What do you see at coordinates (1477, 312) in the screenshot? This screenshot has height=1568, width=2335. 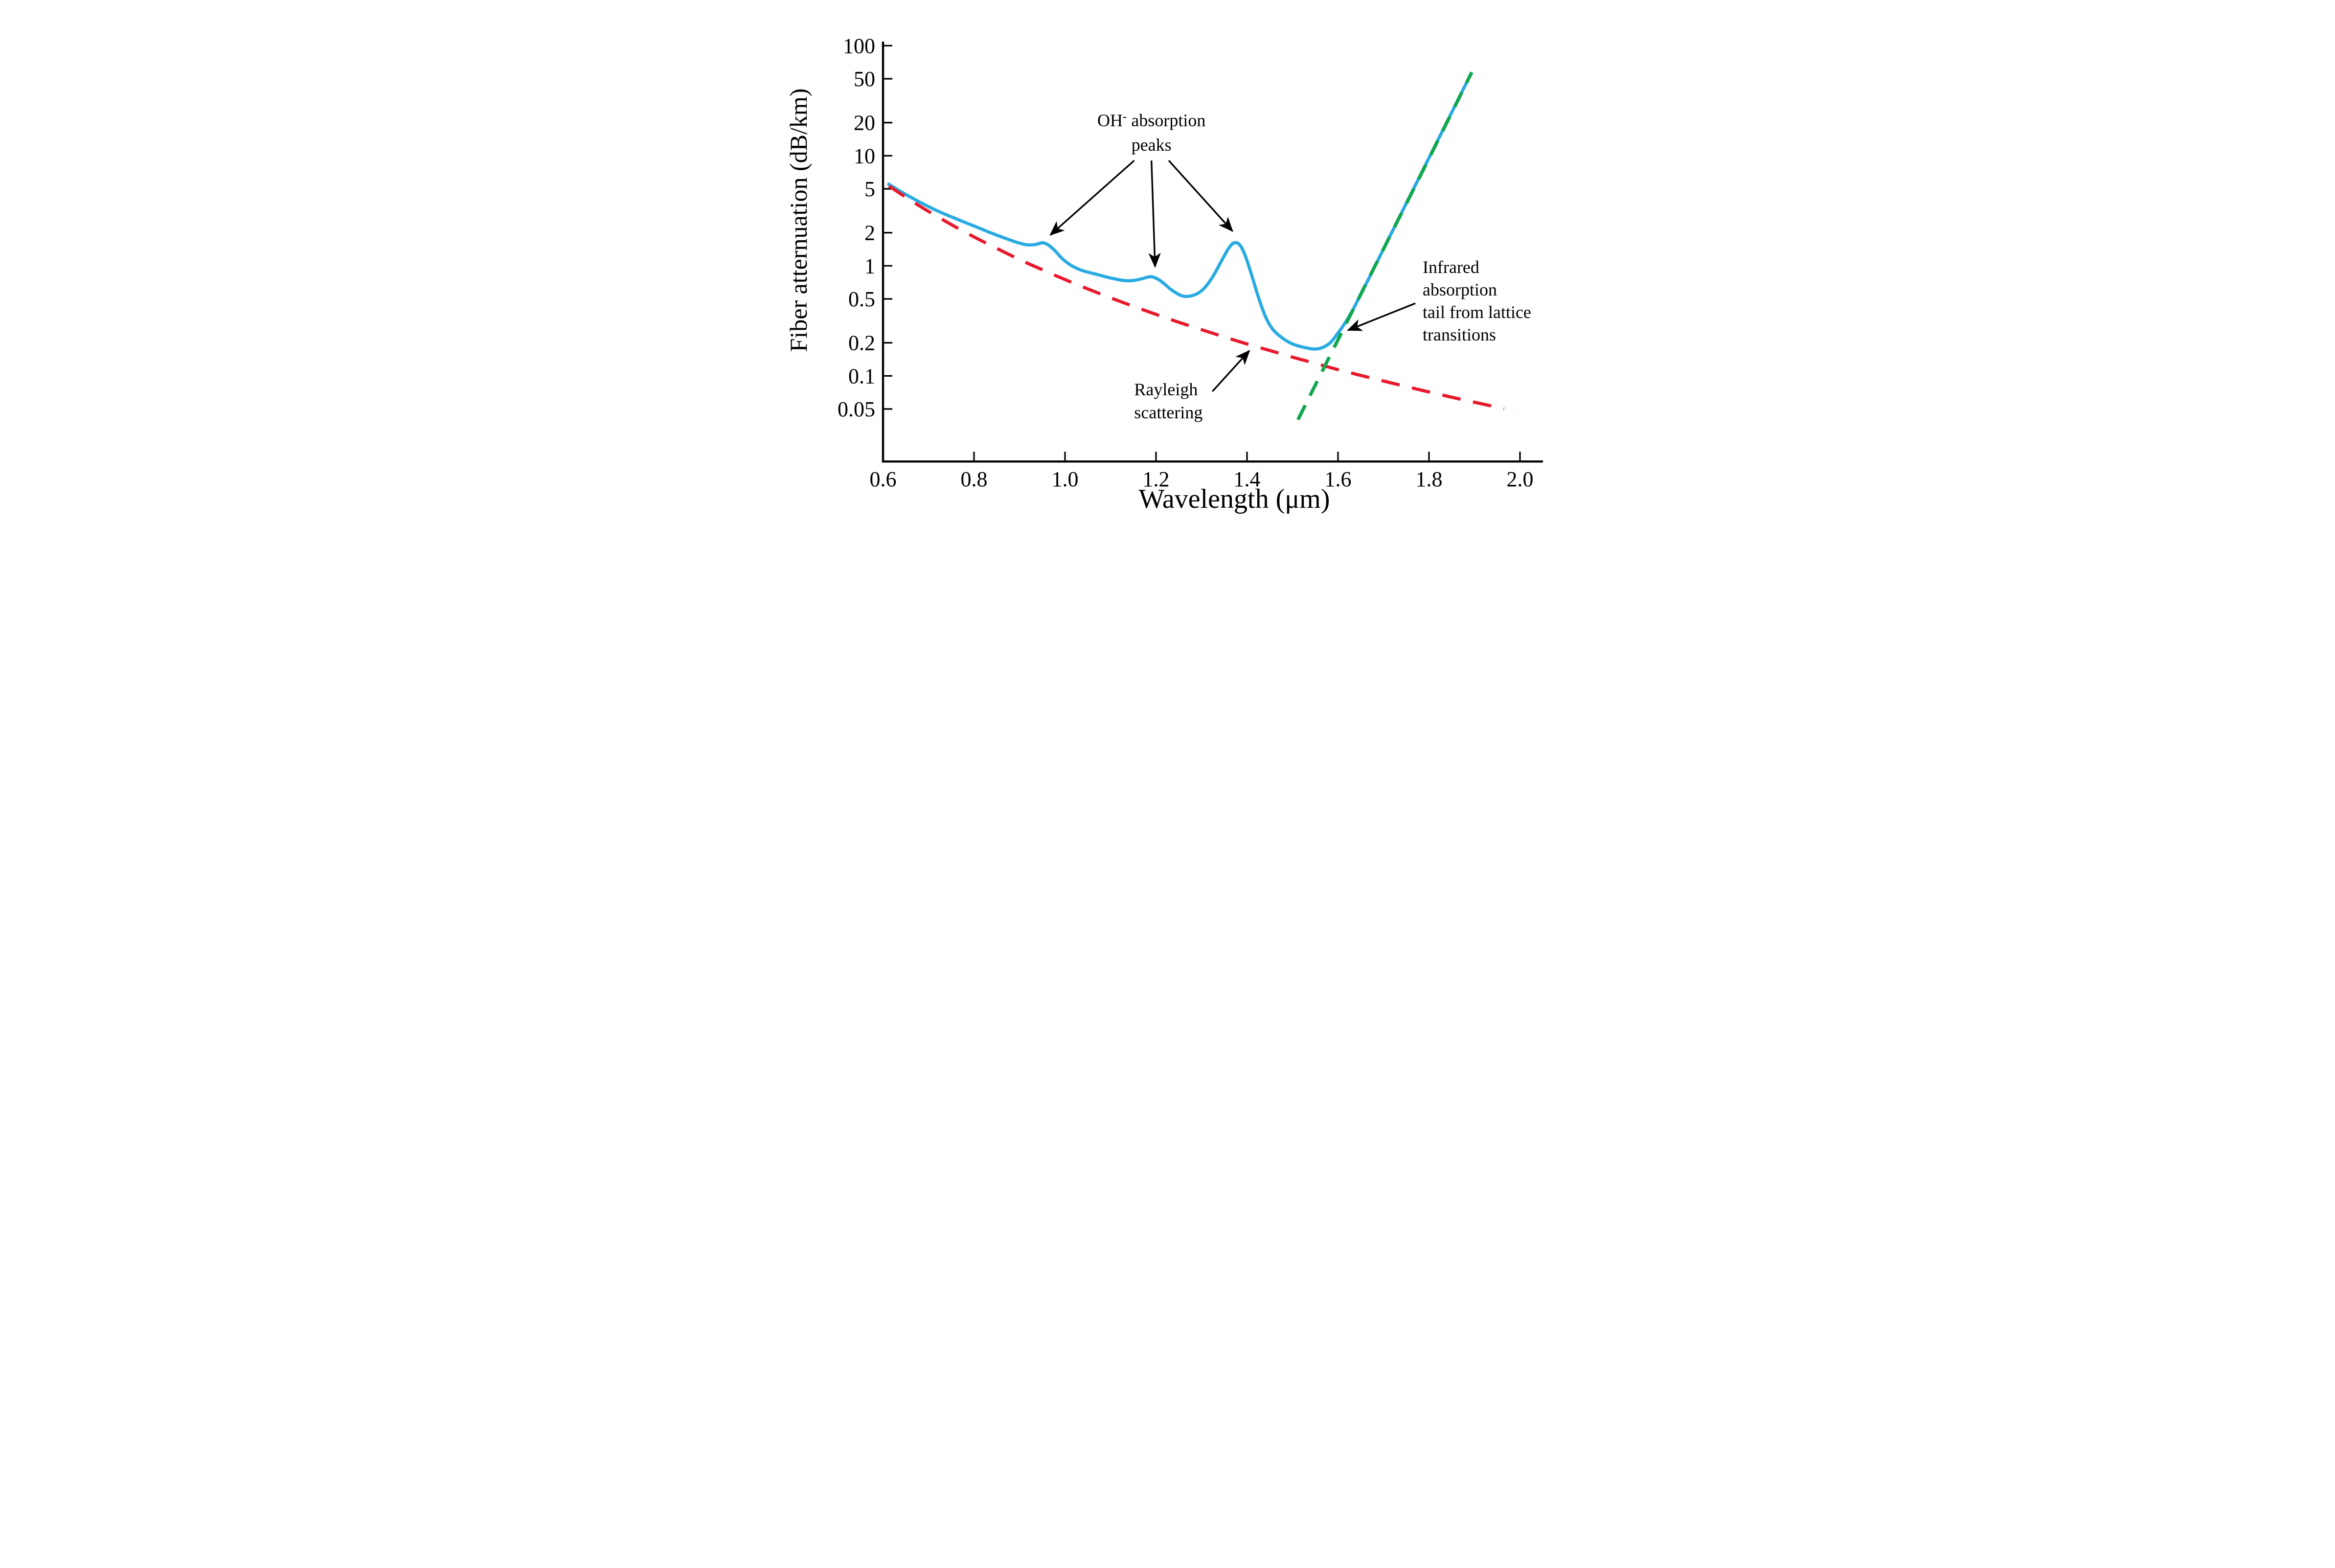 I see `infrared-absorption-tail-label-line-3: tail from lattice` at bounding box center [1477, 312].